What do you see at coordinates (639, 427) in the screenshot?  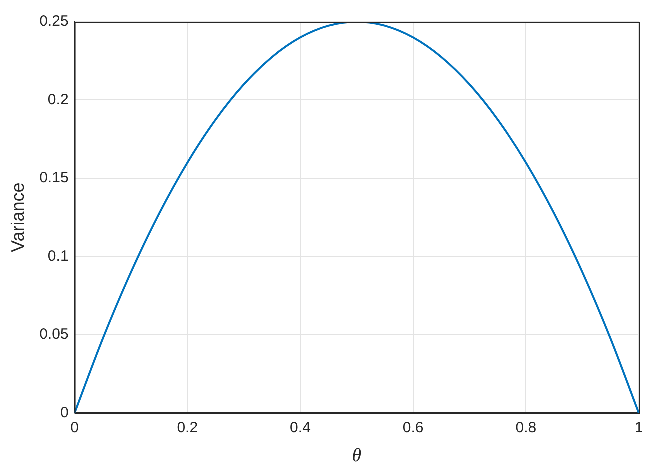 I see `x-tick-label: 1` at bounding box center [639, 427].